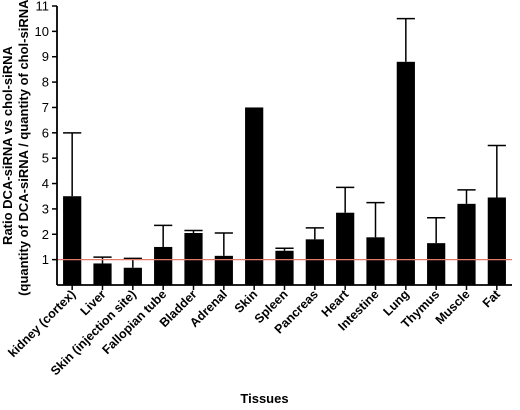  I want to click on y-tick-label: 10, so click(42, 31).